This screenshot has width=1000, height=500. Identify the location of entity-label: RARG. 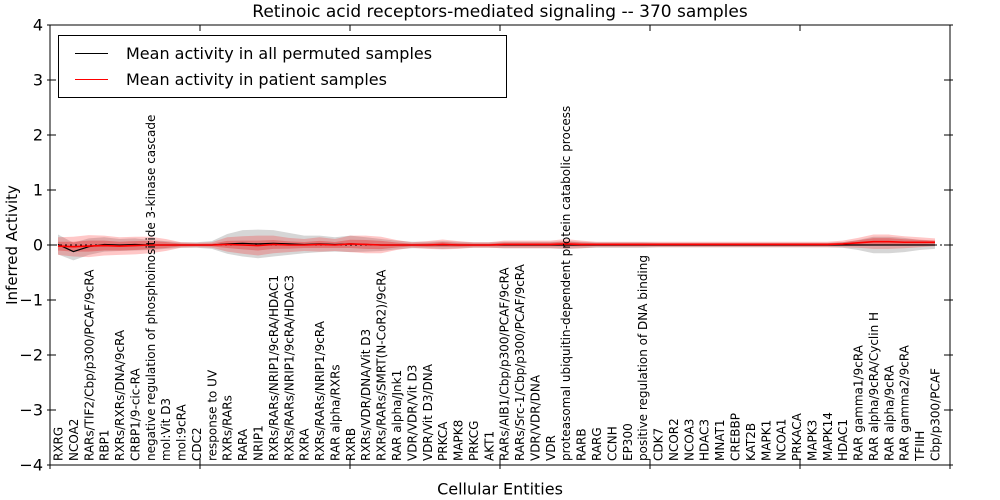
(597, 444).